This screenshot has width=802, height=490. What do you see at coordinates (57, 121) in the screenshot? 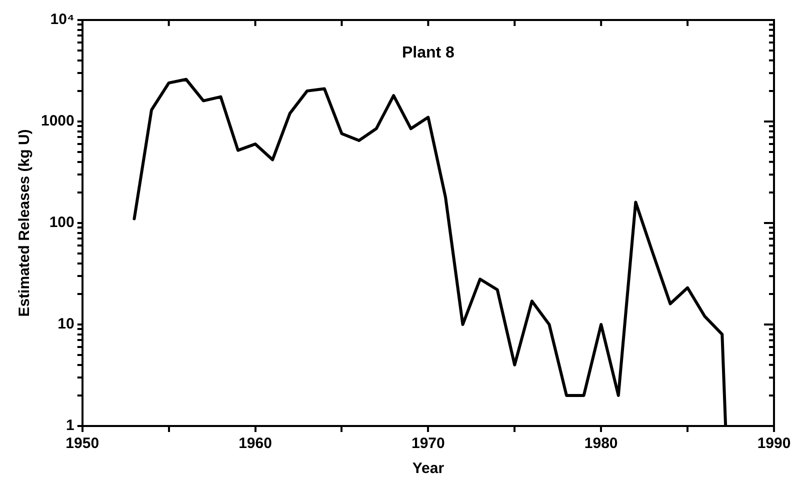
I see `y-tick-label: 1000` at bounding box center [57, 121].